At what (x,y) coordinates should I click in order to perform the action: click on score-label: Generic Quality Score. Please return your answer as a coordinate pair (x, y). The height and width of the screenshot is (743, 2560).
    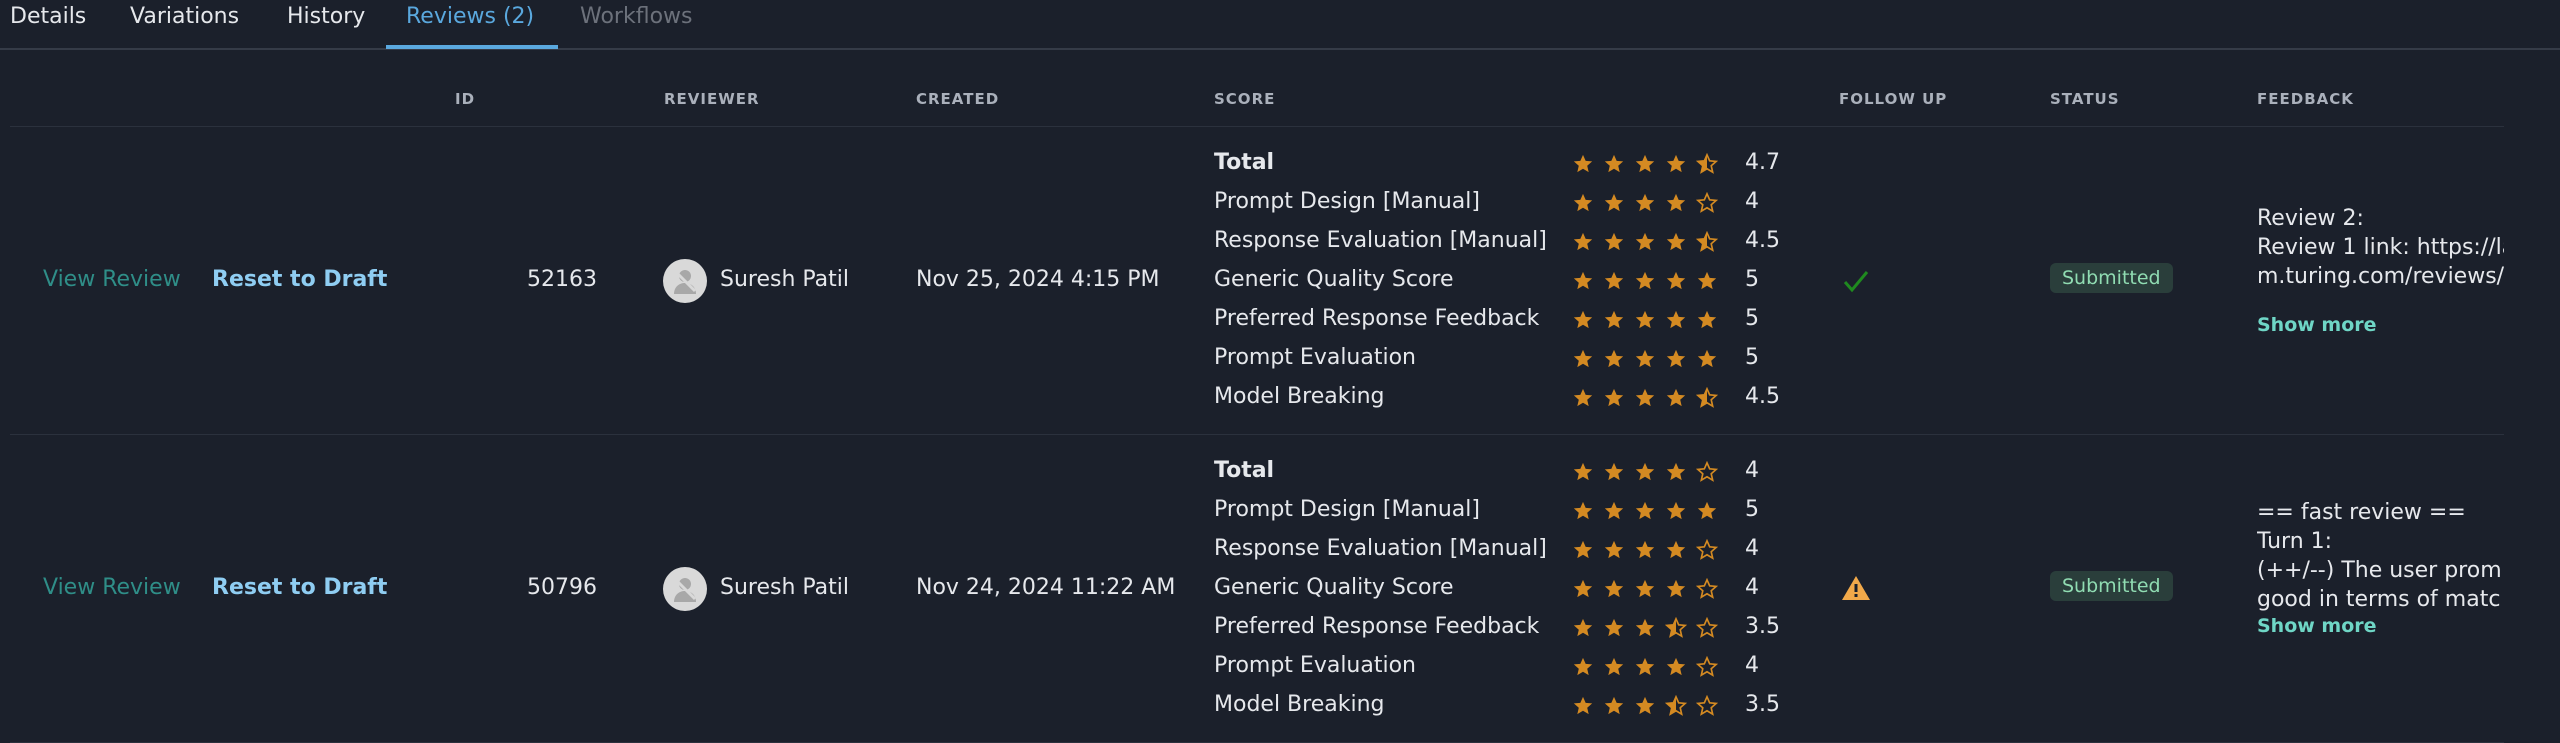
    Looking at the image, I should click on (1334, 587).